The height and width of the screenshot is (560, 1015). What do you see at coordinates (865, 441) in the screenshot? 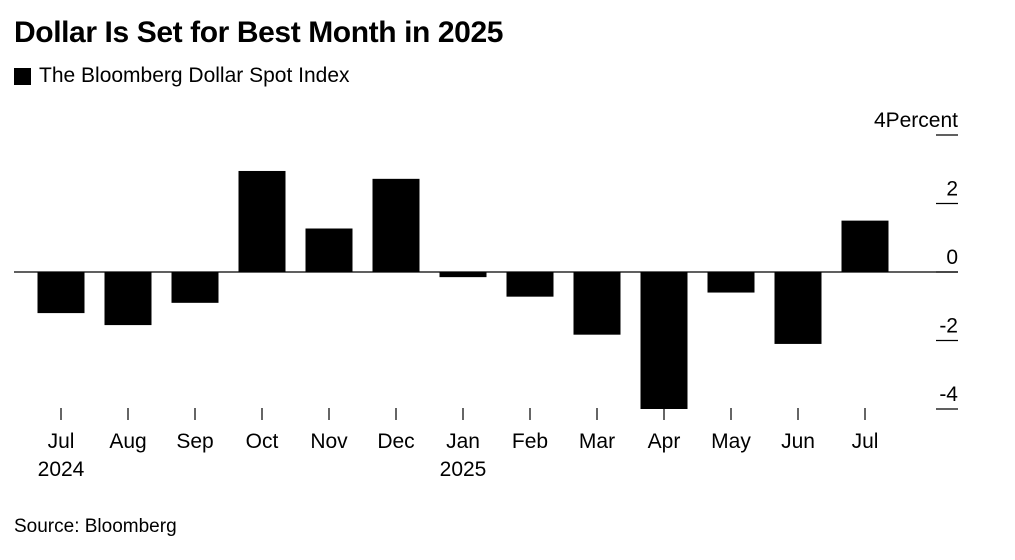
I see `x-tick-label-12: Jul` at bounding box center [865, 441].